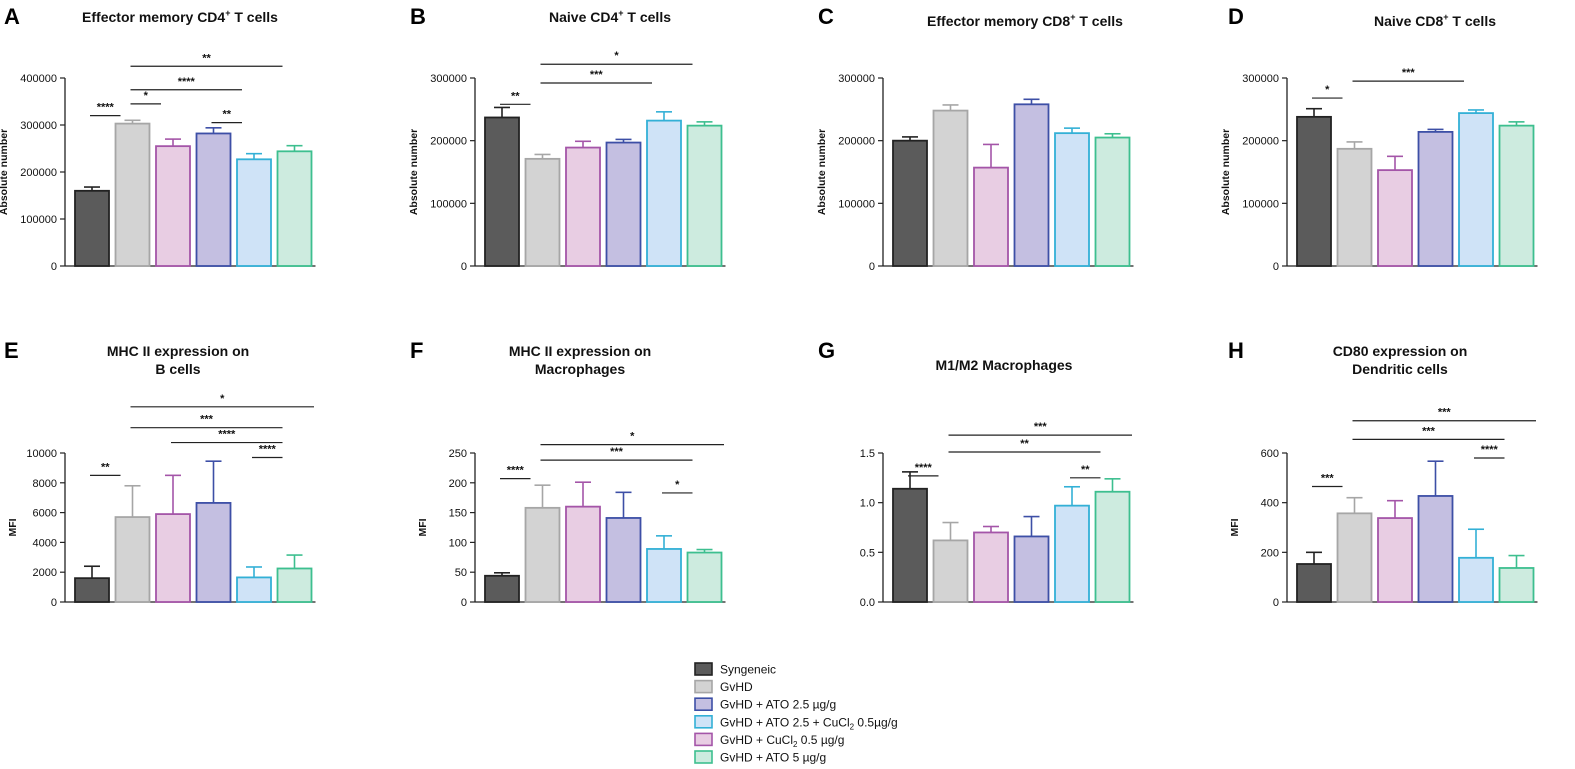  What do you see at coordinates (45, 484) in the screenshot?
I see `y-tick-label: 8000` at bounding box center [45, 484].